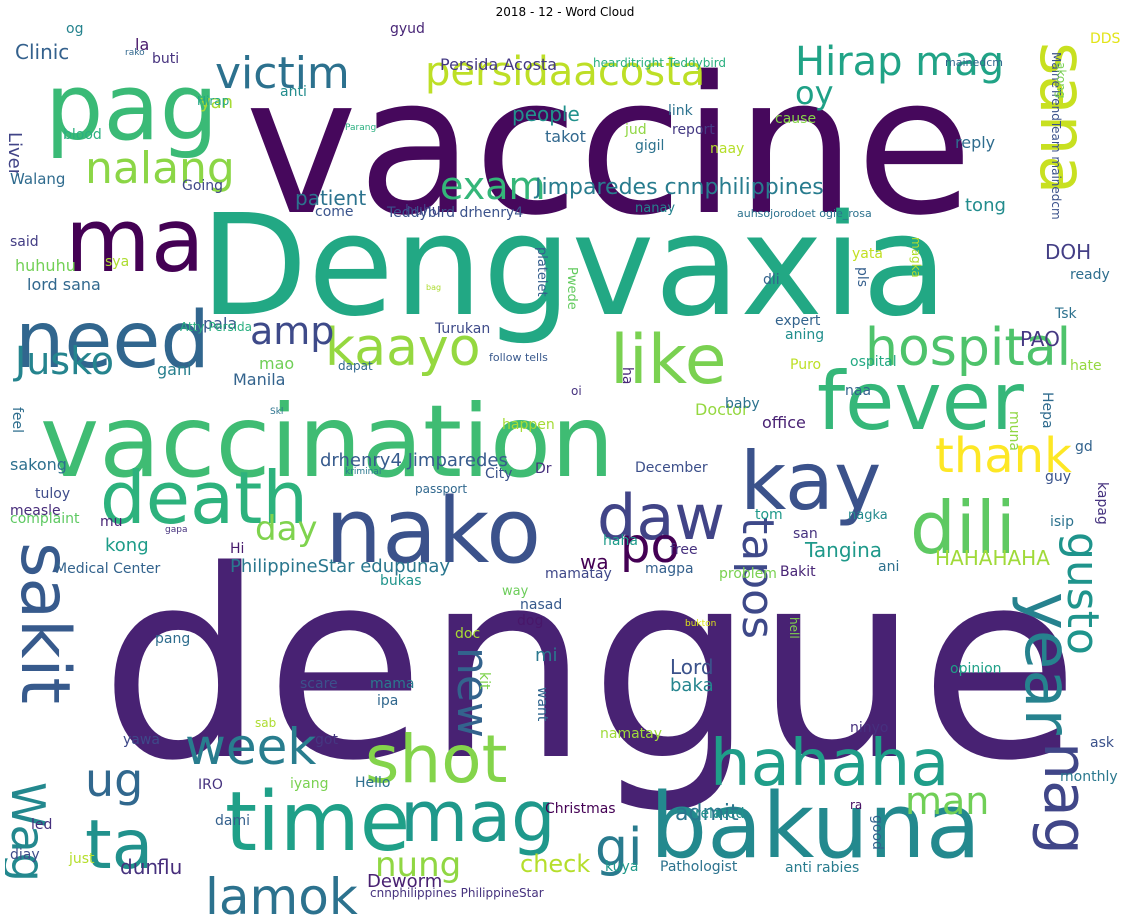 The height and width of the screenshot is (923, 1130). Describe the element at coordinates (204, 498) in the screenshot. I see `word-death: death` at that location.